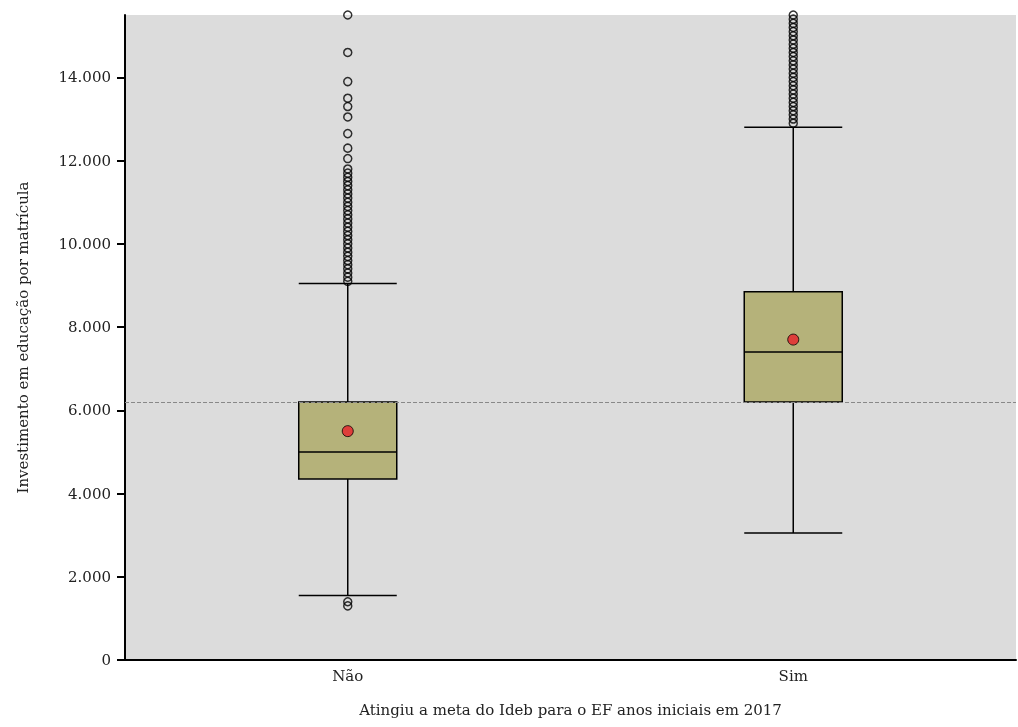  I want to click on y-axis-title: Investimento em educação por matrícula, so click(22, 337).